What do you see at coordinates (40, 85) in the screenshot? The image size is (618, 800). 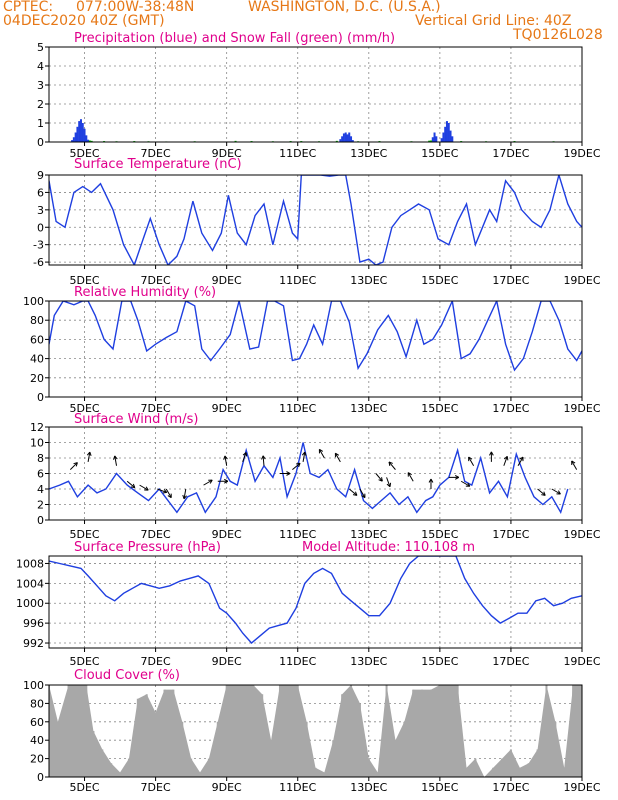 I see `ytick-label-0-3: 3` at bounding box center [40, 85].